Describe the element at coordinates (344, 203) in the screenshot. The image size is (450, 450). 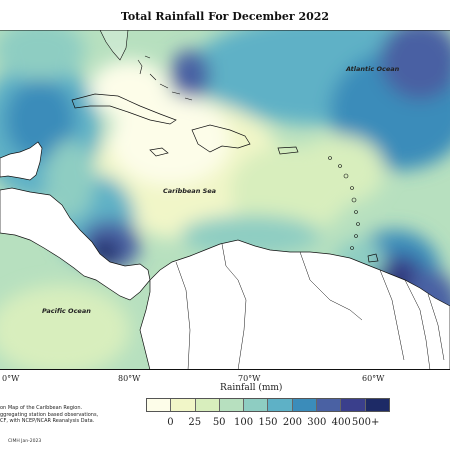
I see `land-lesser-antilles` at that location.